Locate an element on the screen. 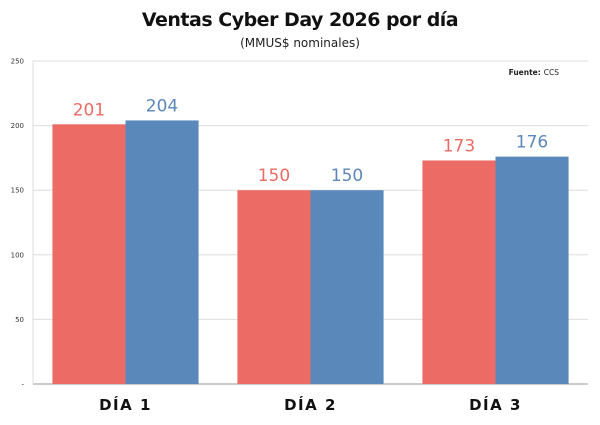  bar-value-label: 176 is located at coordinates (532, 143).